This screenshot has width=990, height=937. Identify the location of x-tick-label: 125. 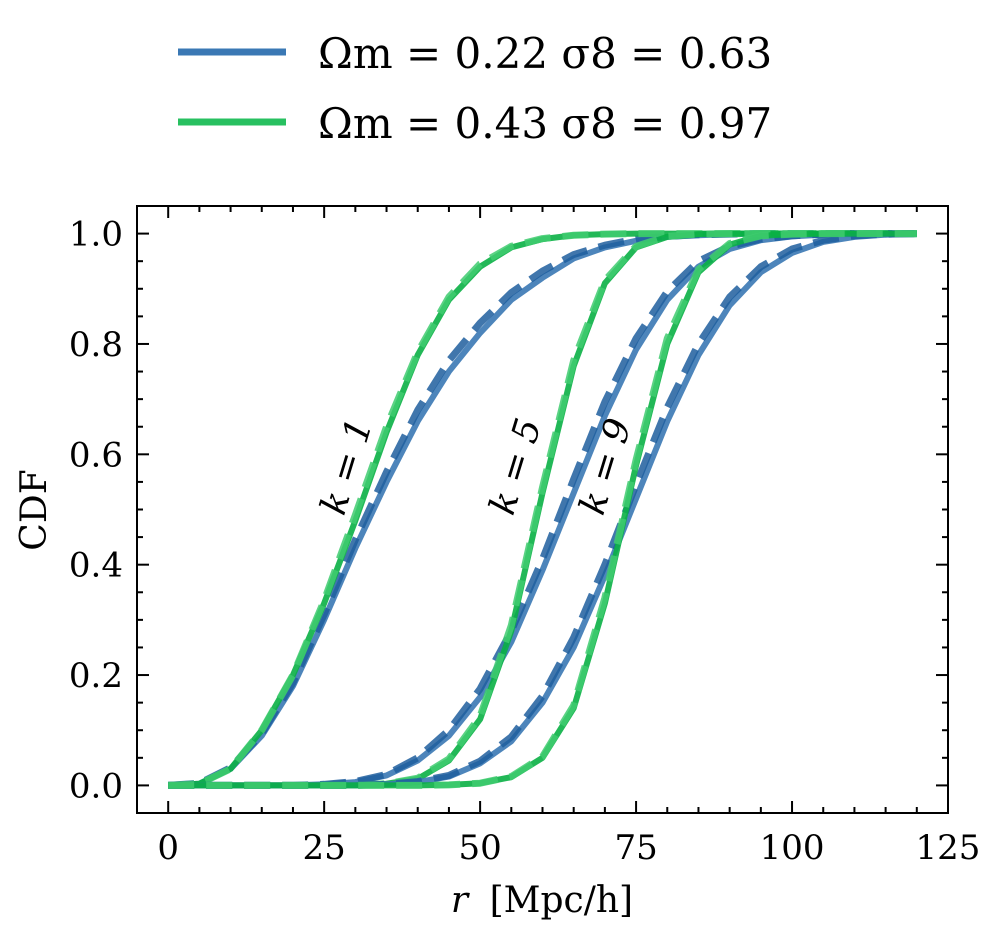
(948, 848).